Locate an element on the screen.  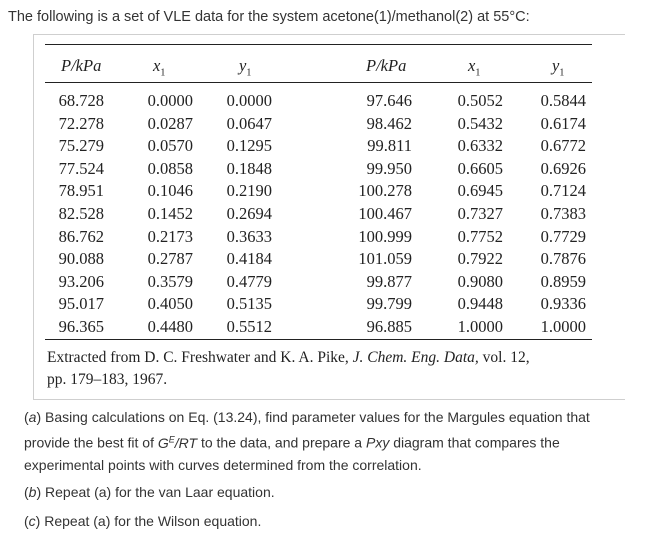
table-cell: 72.278 is located at coordinates (81, 123).